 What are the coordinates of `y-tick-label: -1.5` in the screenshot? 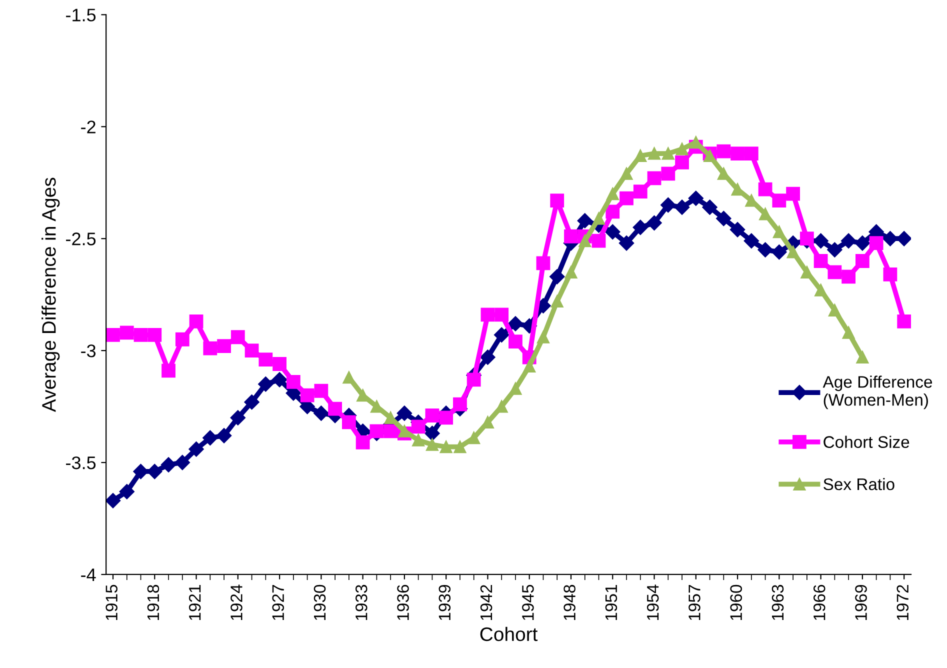 It's located at (81, 15).